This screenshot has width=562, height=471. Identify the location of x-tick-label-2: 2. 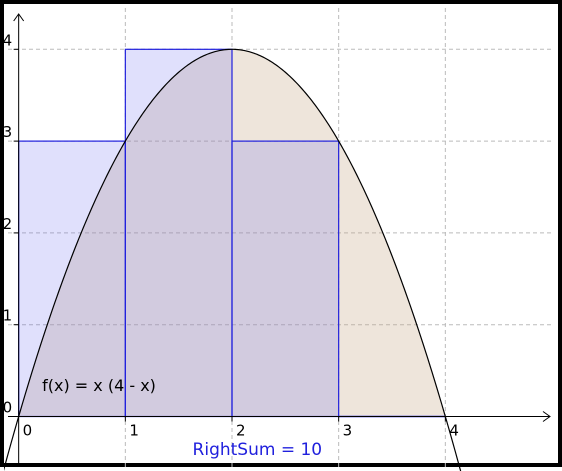
(241, 431).